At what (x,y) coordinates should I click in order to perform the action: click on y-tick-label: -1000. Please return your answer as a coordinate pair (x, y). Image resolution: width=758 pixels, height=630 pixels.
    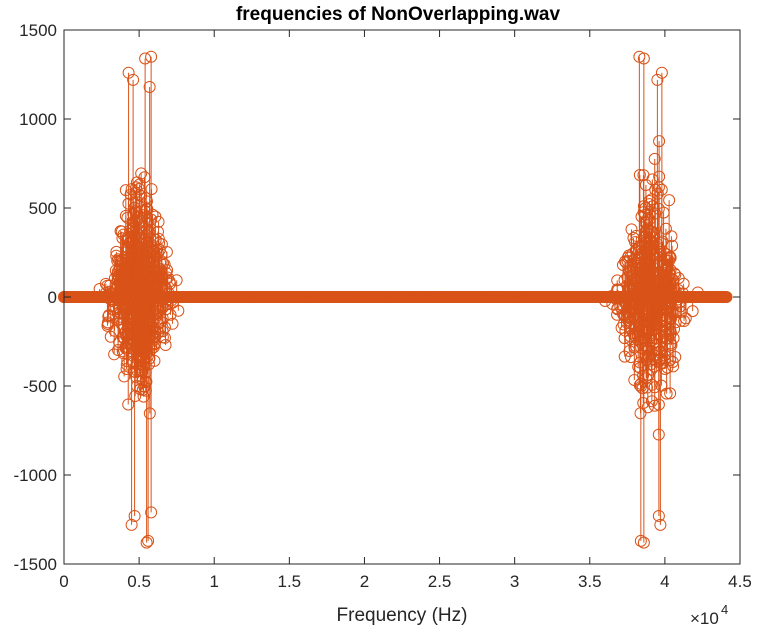
    Looking at the image, I should click on (35, 475).